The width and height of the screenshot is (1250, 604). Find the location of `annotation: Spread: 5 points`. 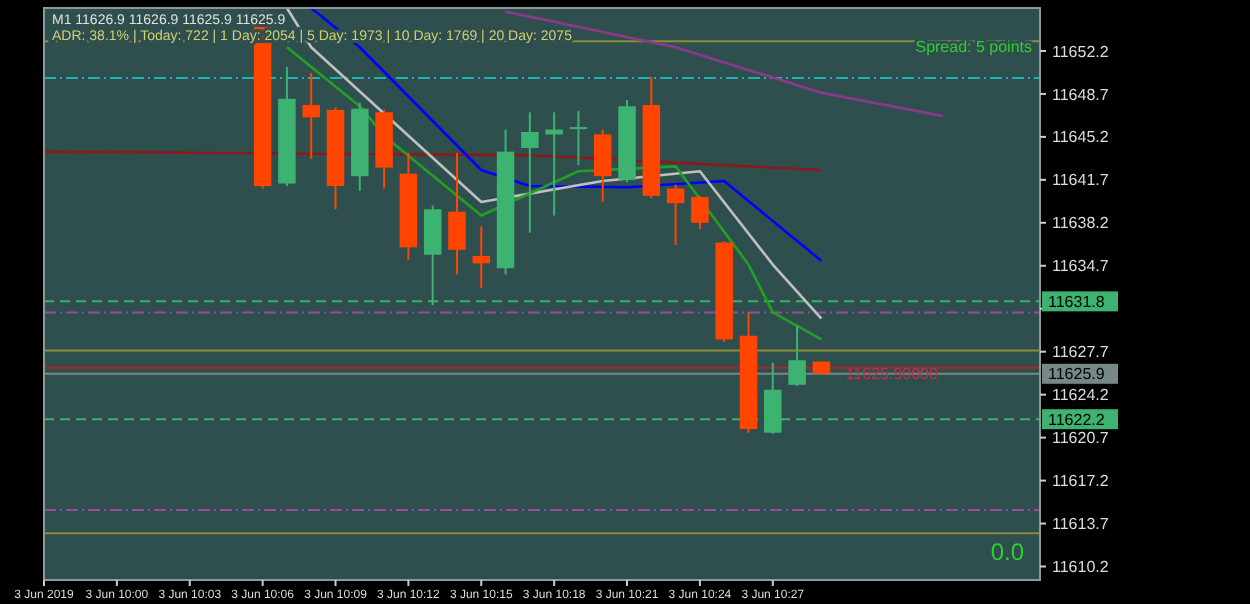

annotation: Spread: 5 points is located at coordinates (973, 47).